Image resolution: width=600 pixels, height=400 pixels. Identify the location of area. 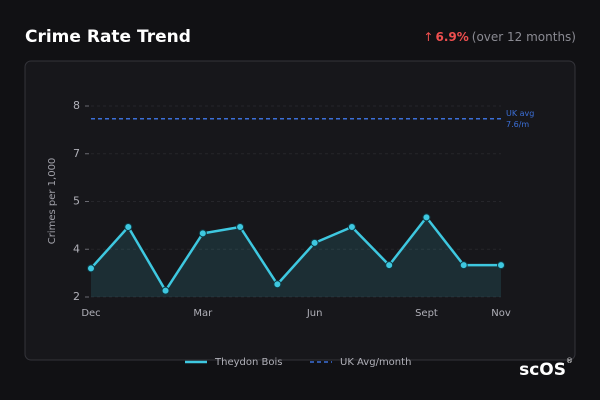
(296, 257).